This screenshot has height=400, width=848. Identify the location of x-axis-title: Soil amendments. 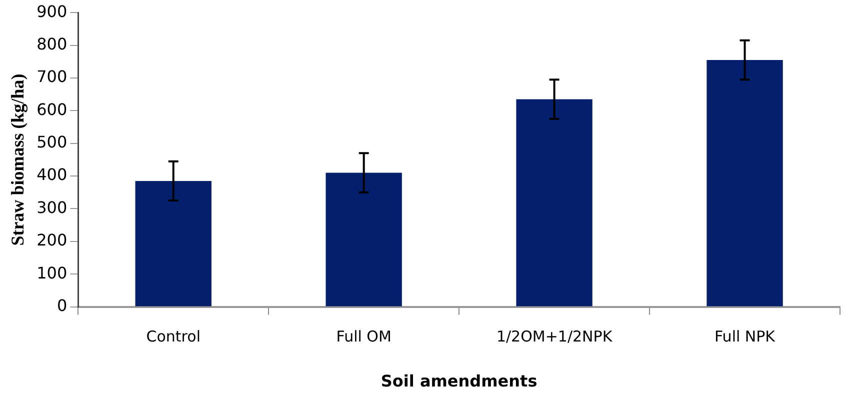
(459, 381).